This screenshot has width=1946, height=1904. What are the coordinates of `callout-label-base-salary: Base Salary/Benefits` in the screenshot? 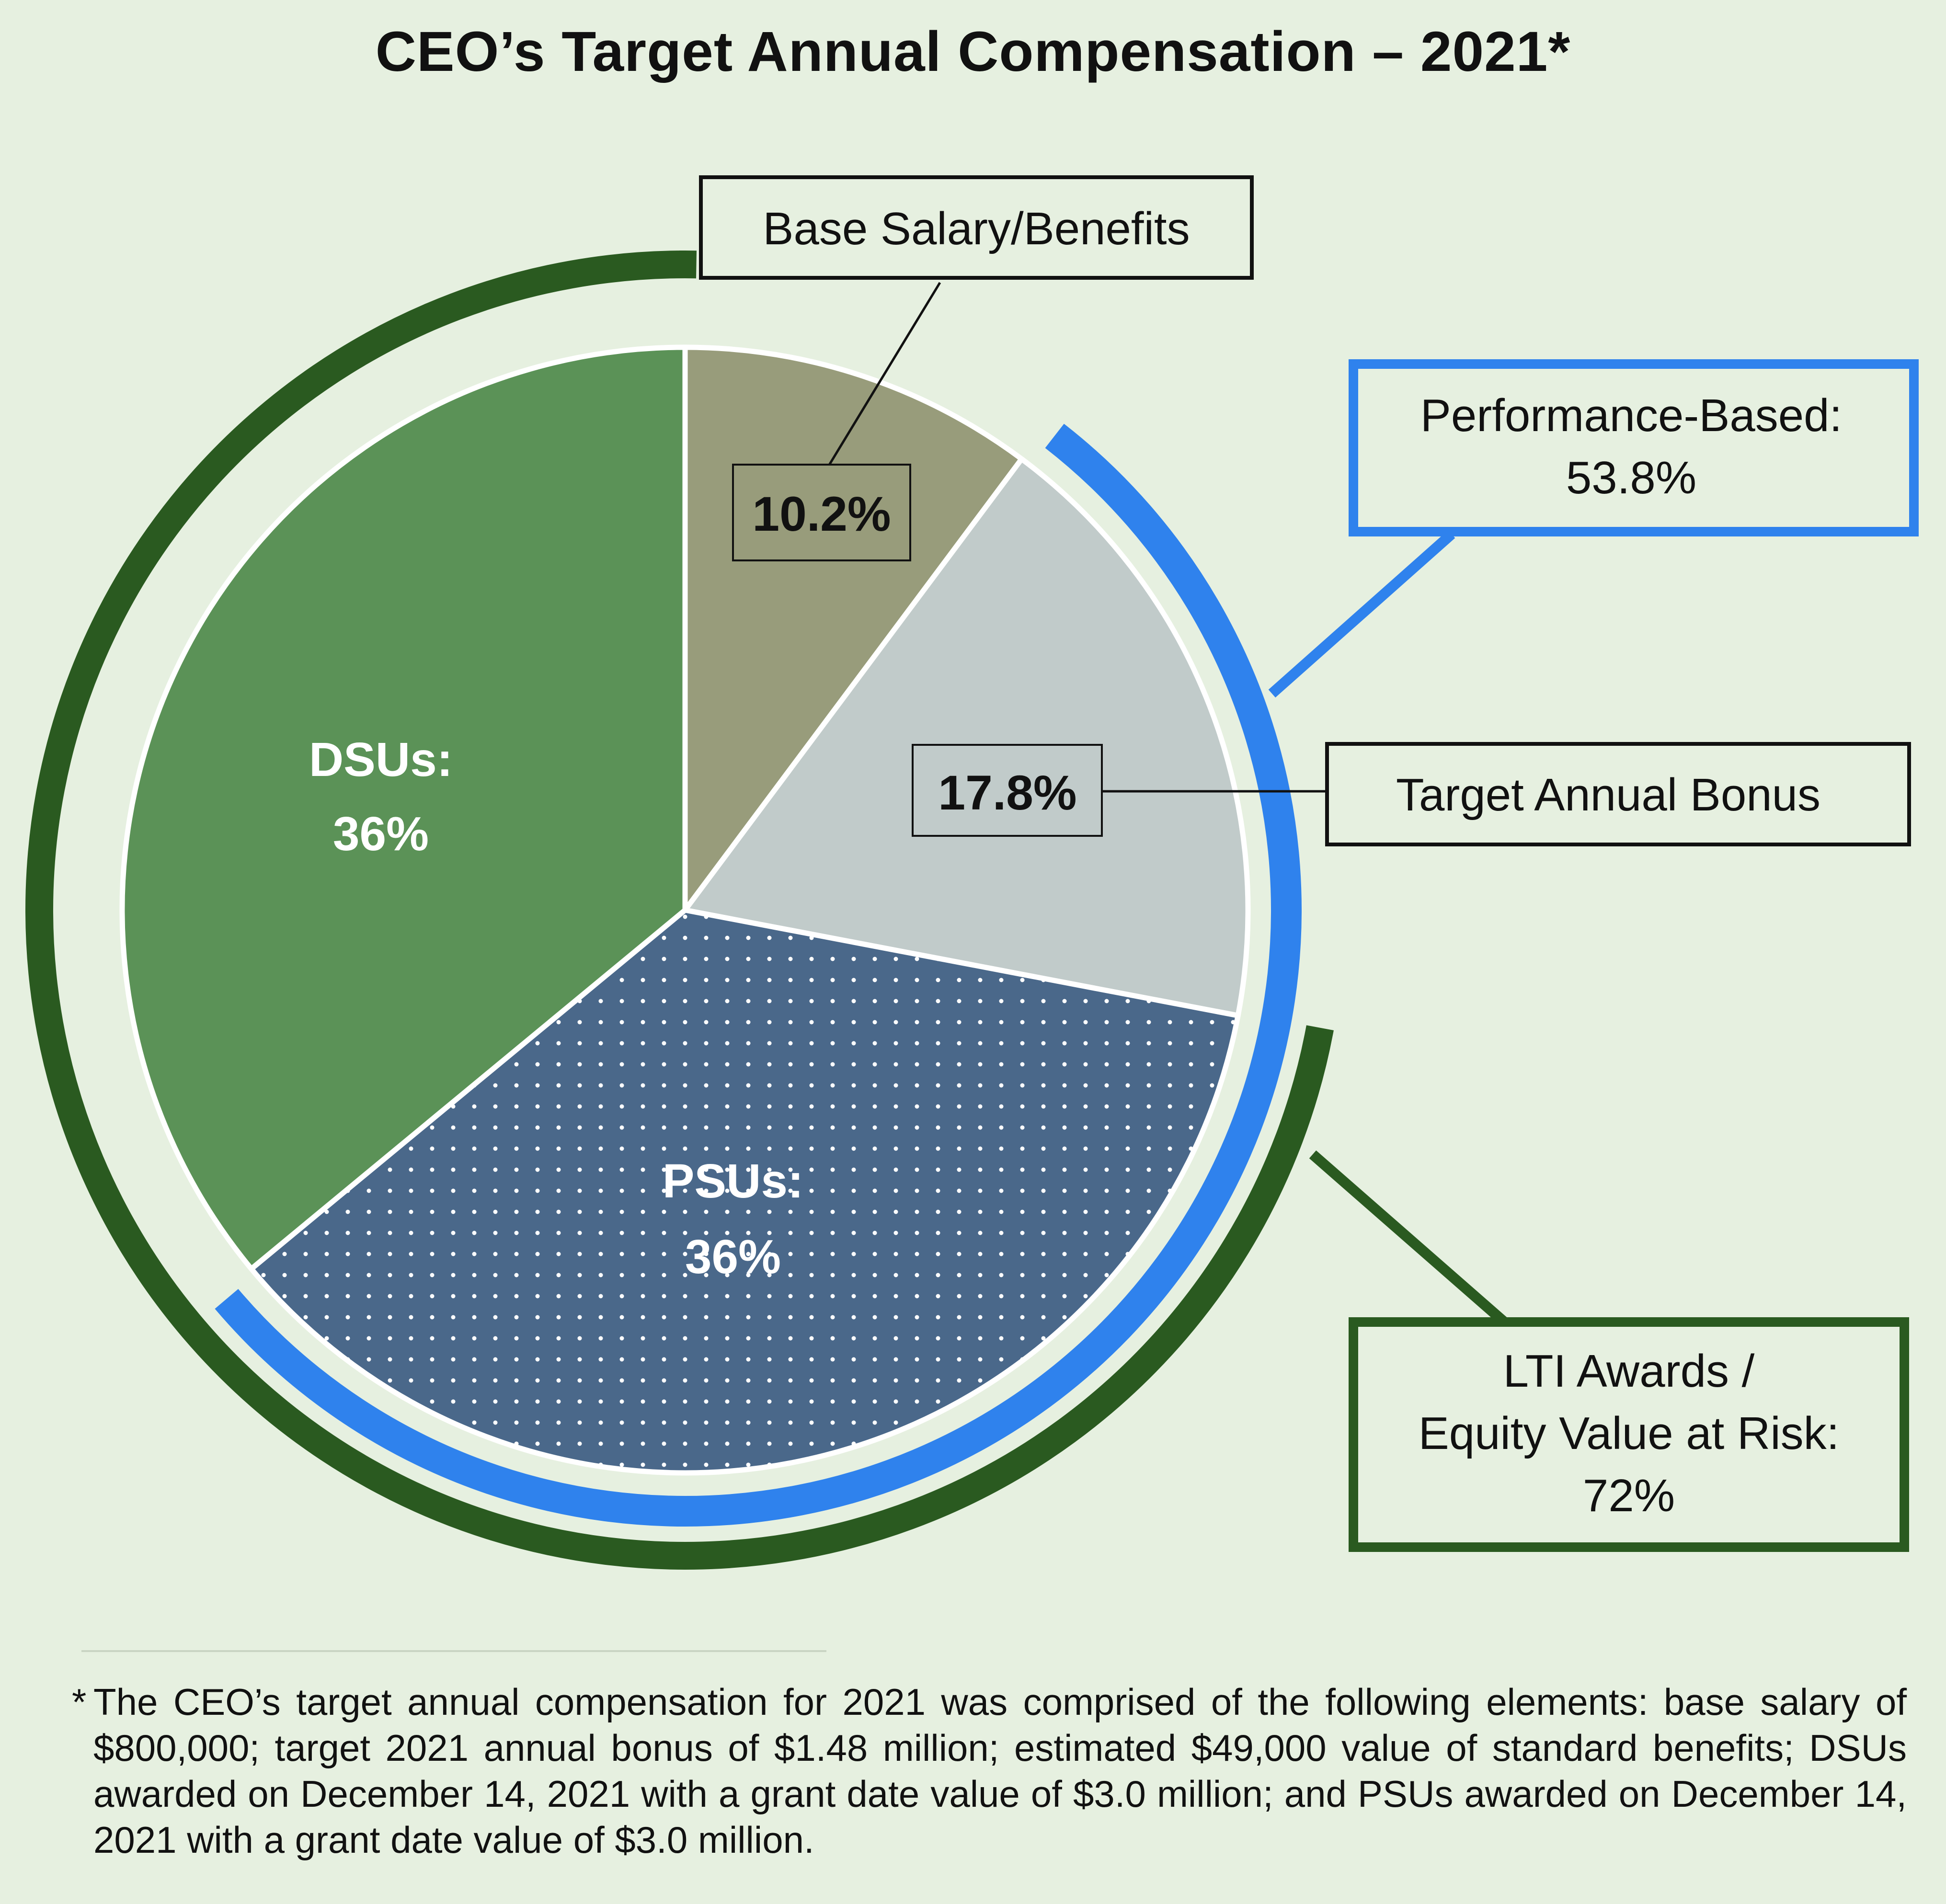 It's located at (976, 228).